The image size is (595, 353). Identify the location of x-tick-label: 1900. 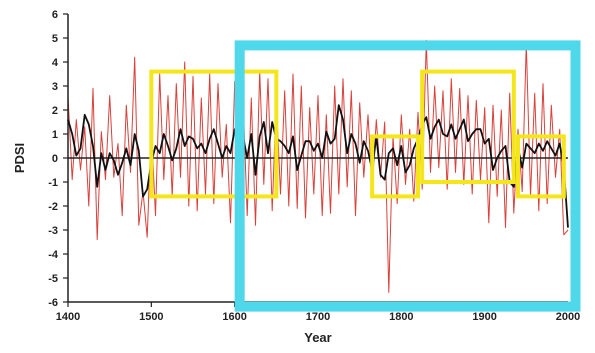
(484, 317).